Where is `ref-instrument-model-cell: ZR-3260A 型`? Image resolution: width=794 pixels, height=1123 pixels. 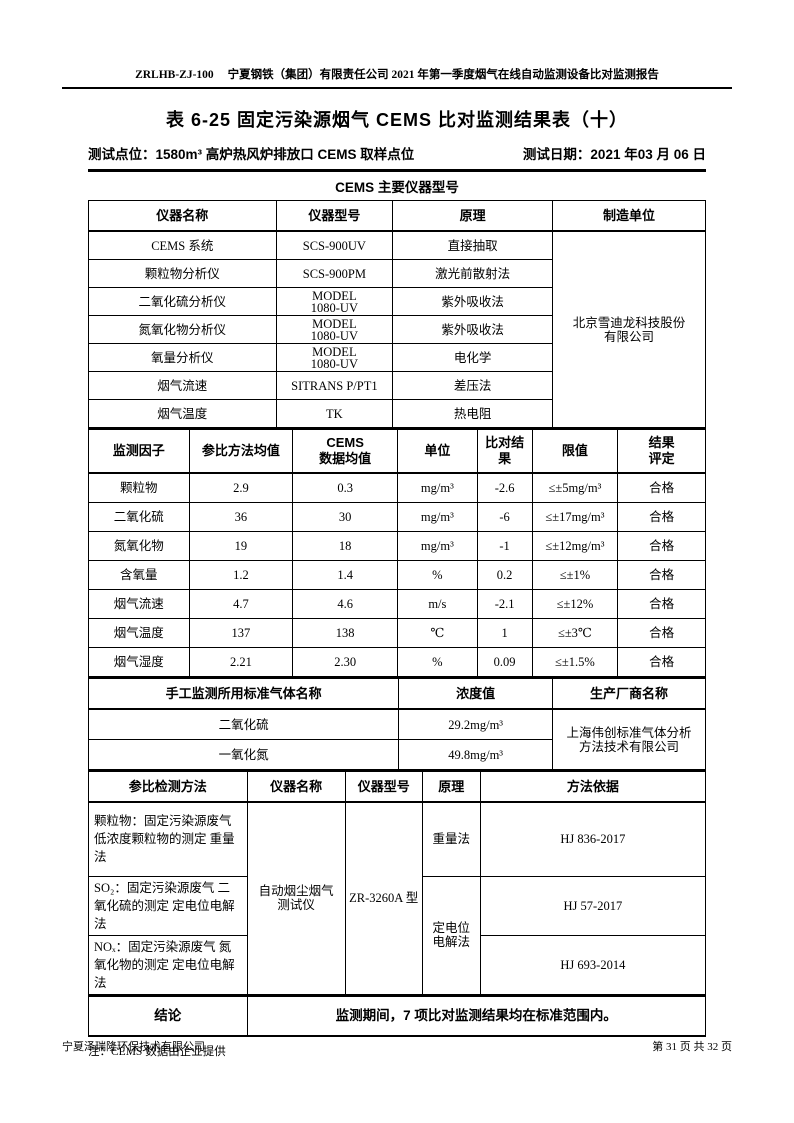
ref-instrument-model-cell: ZR-3260A 型 is located at coordinates (383, 898).